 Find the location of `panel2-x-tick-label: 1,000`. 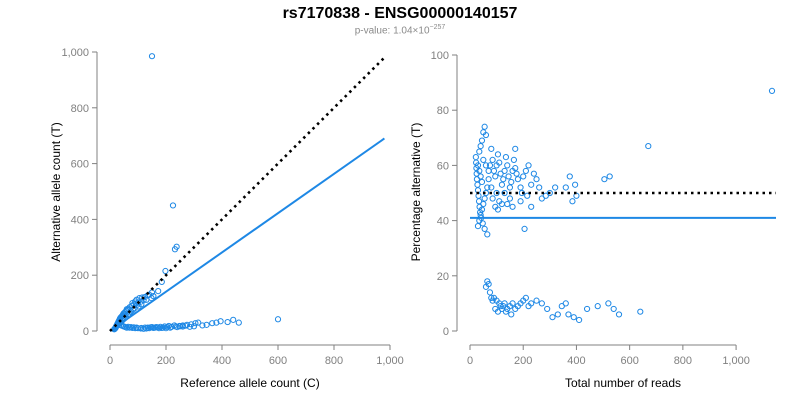

panel2-x-tick-label: 1,000 is located at coordinates (736, 361).